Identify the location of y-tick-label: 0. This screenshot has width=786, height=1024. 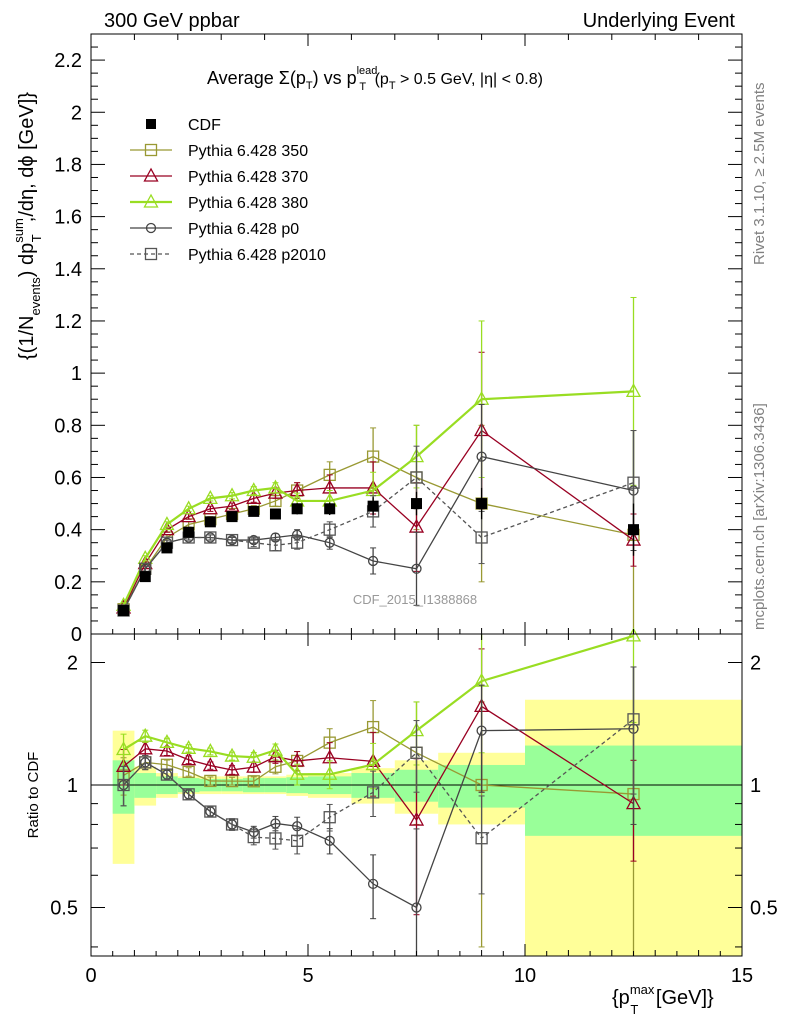
(76, 635).